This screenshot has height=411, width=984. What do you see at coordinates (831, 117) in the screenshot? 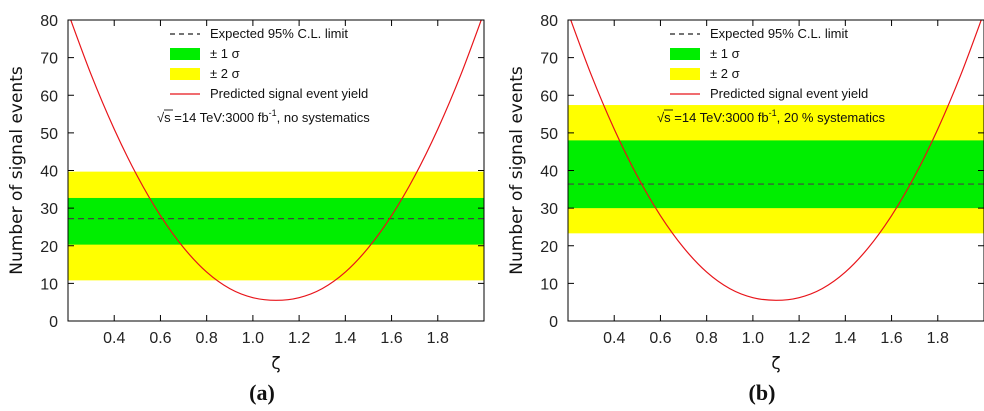
I see `systematics-text: , 20 % systematics` at bounding box center [831, 117].